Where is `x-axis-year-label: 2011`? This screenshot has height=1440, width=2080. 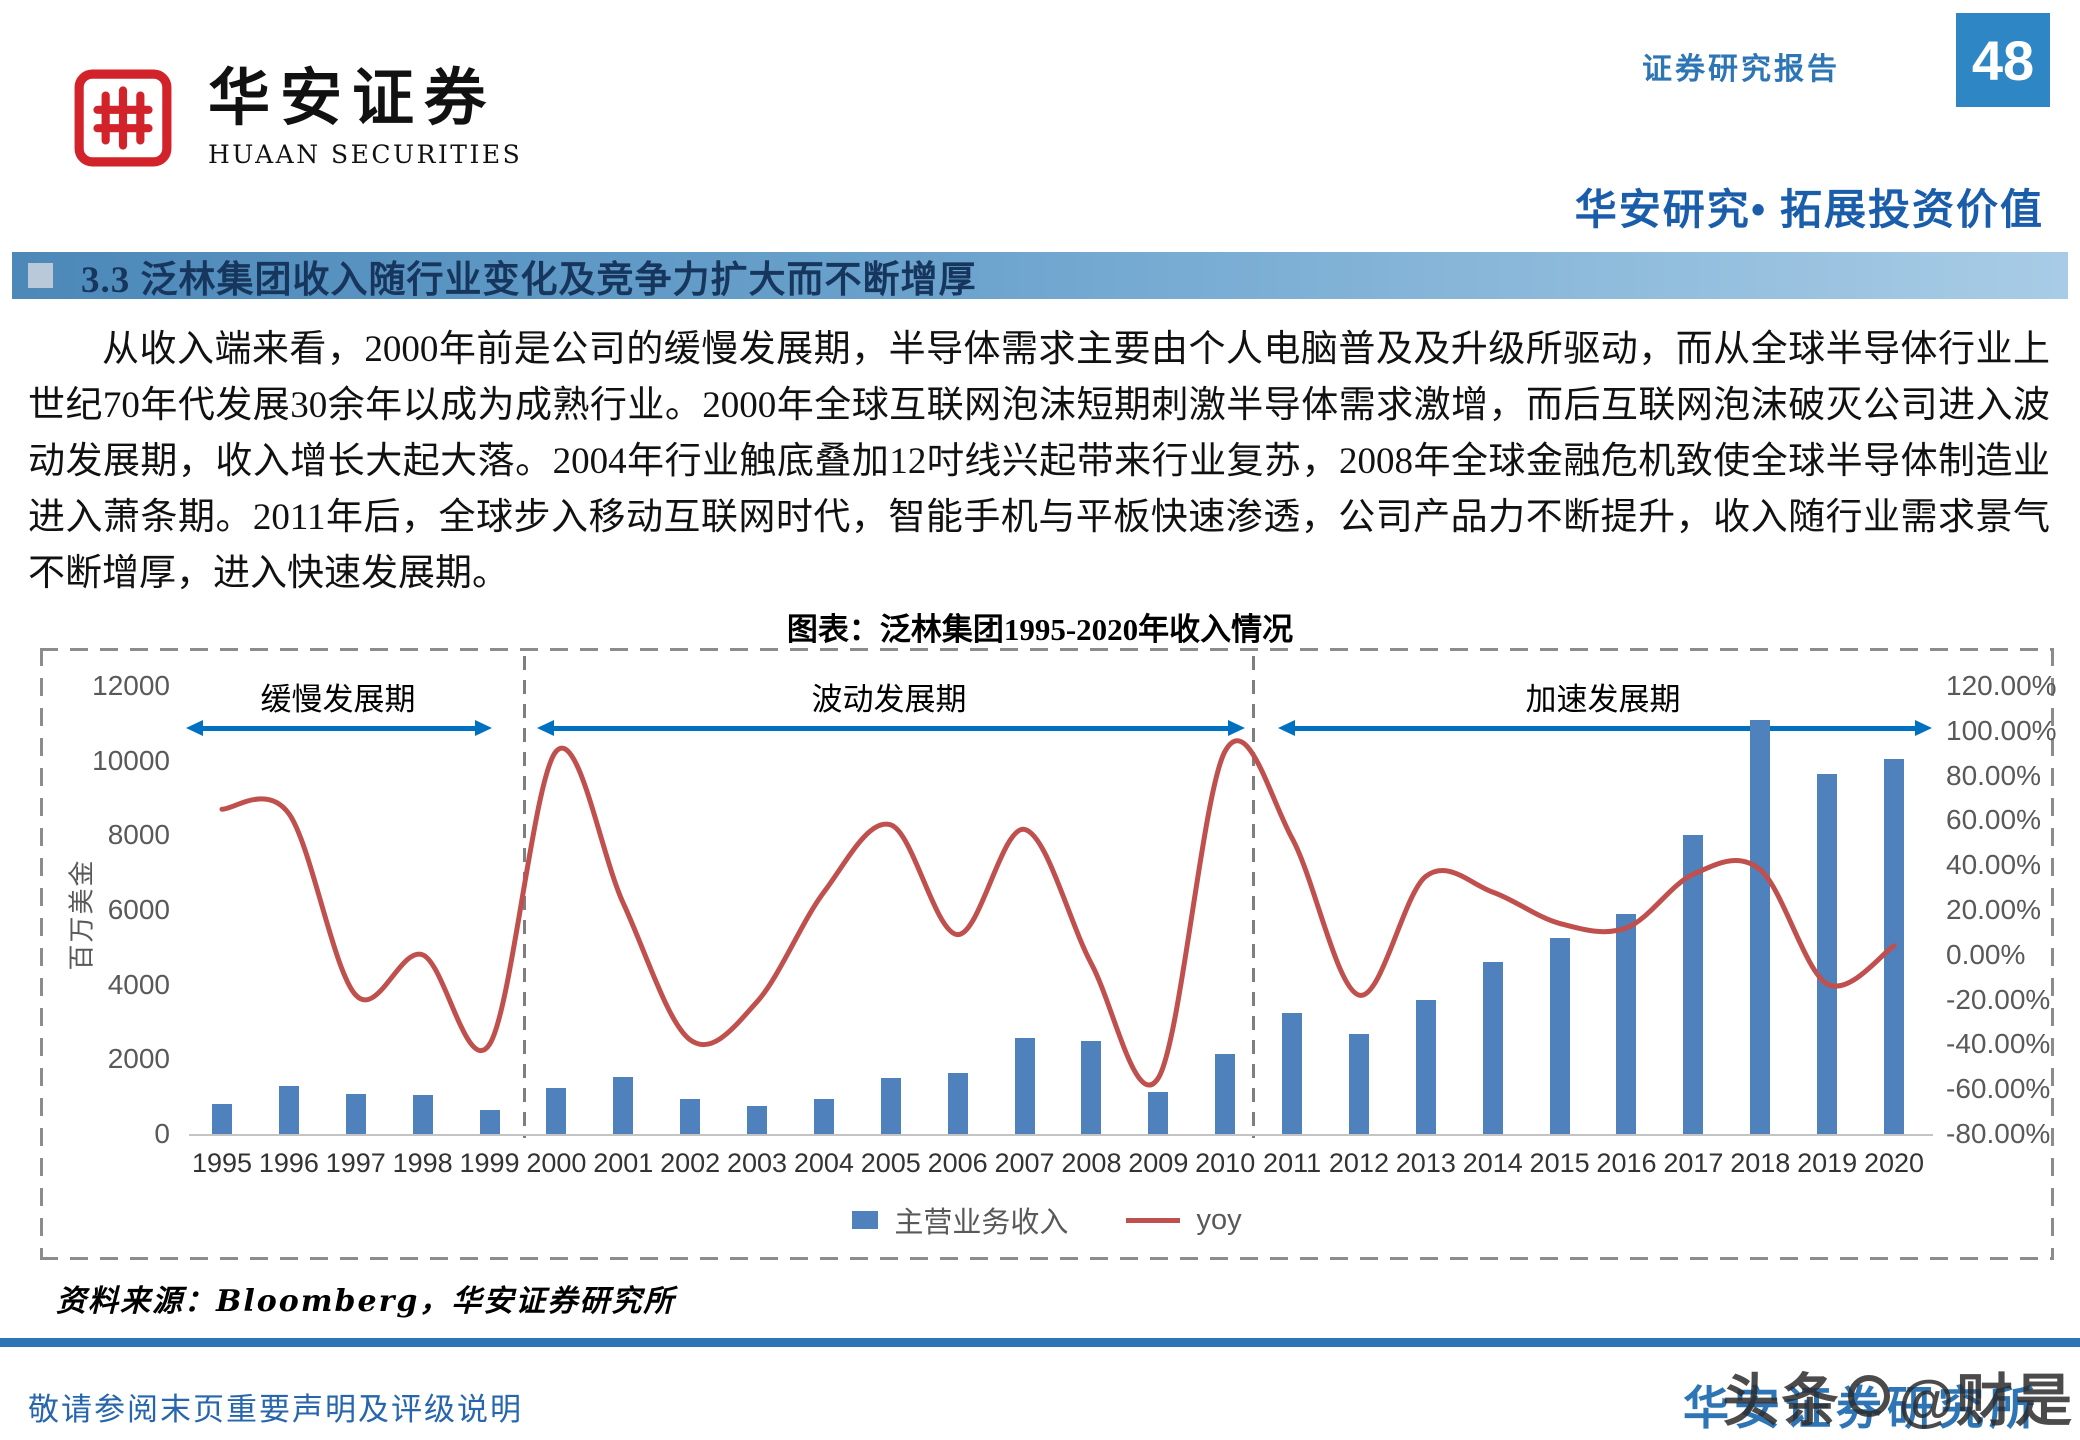 x-axis-year-label: 2011 is located at coordinates (1292, 1163).